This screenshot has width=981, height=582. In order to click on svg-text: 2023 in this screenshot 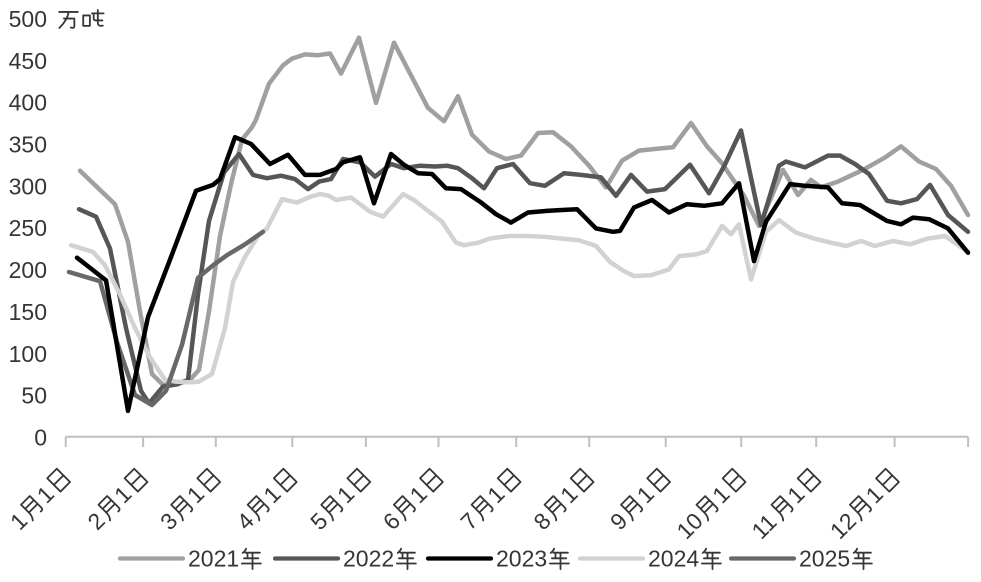, I will do `click(521, 559)`.